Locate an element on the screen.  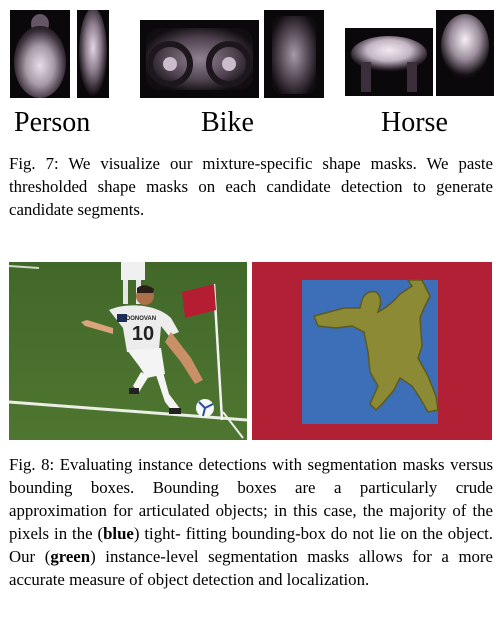
bike-mask-side is located at coordinates (199, 59).